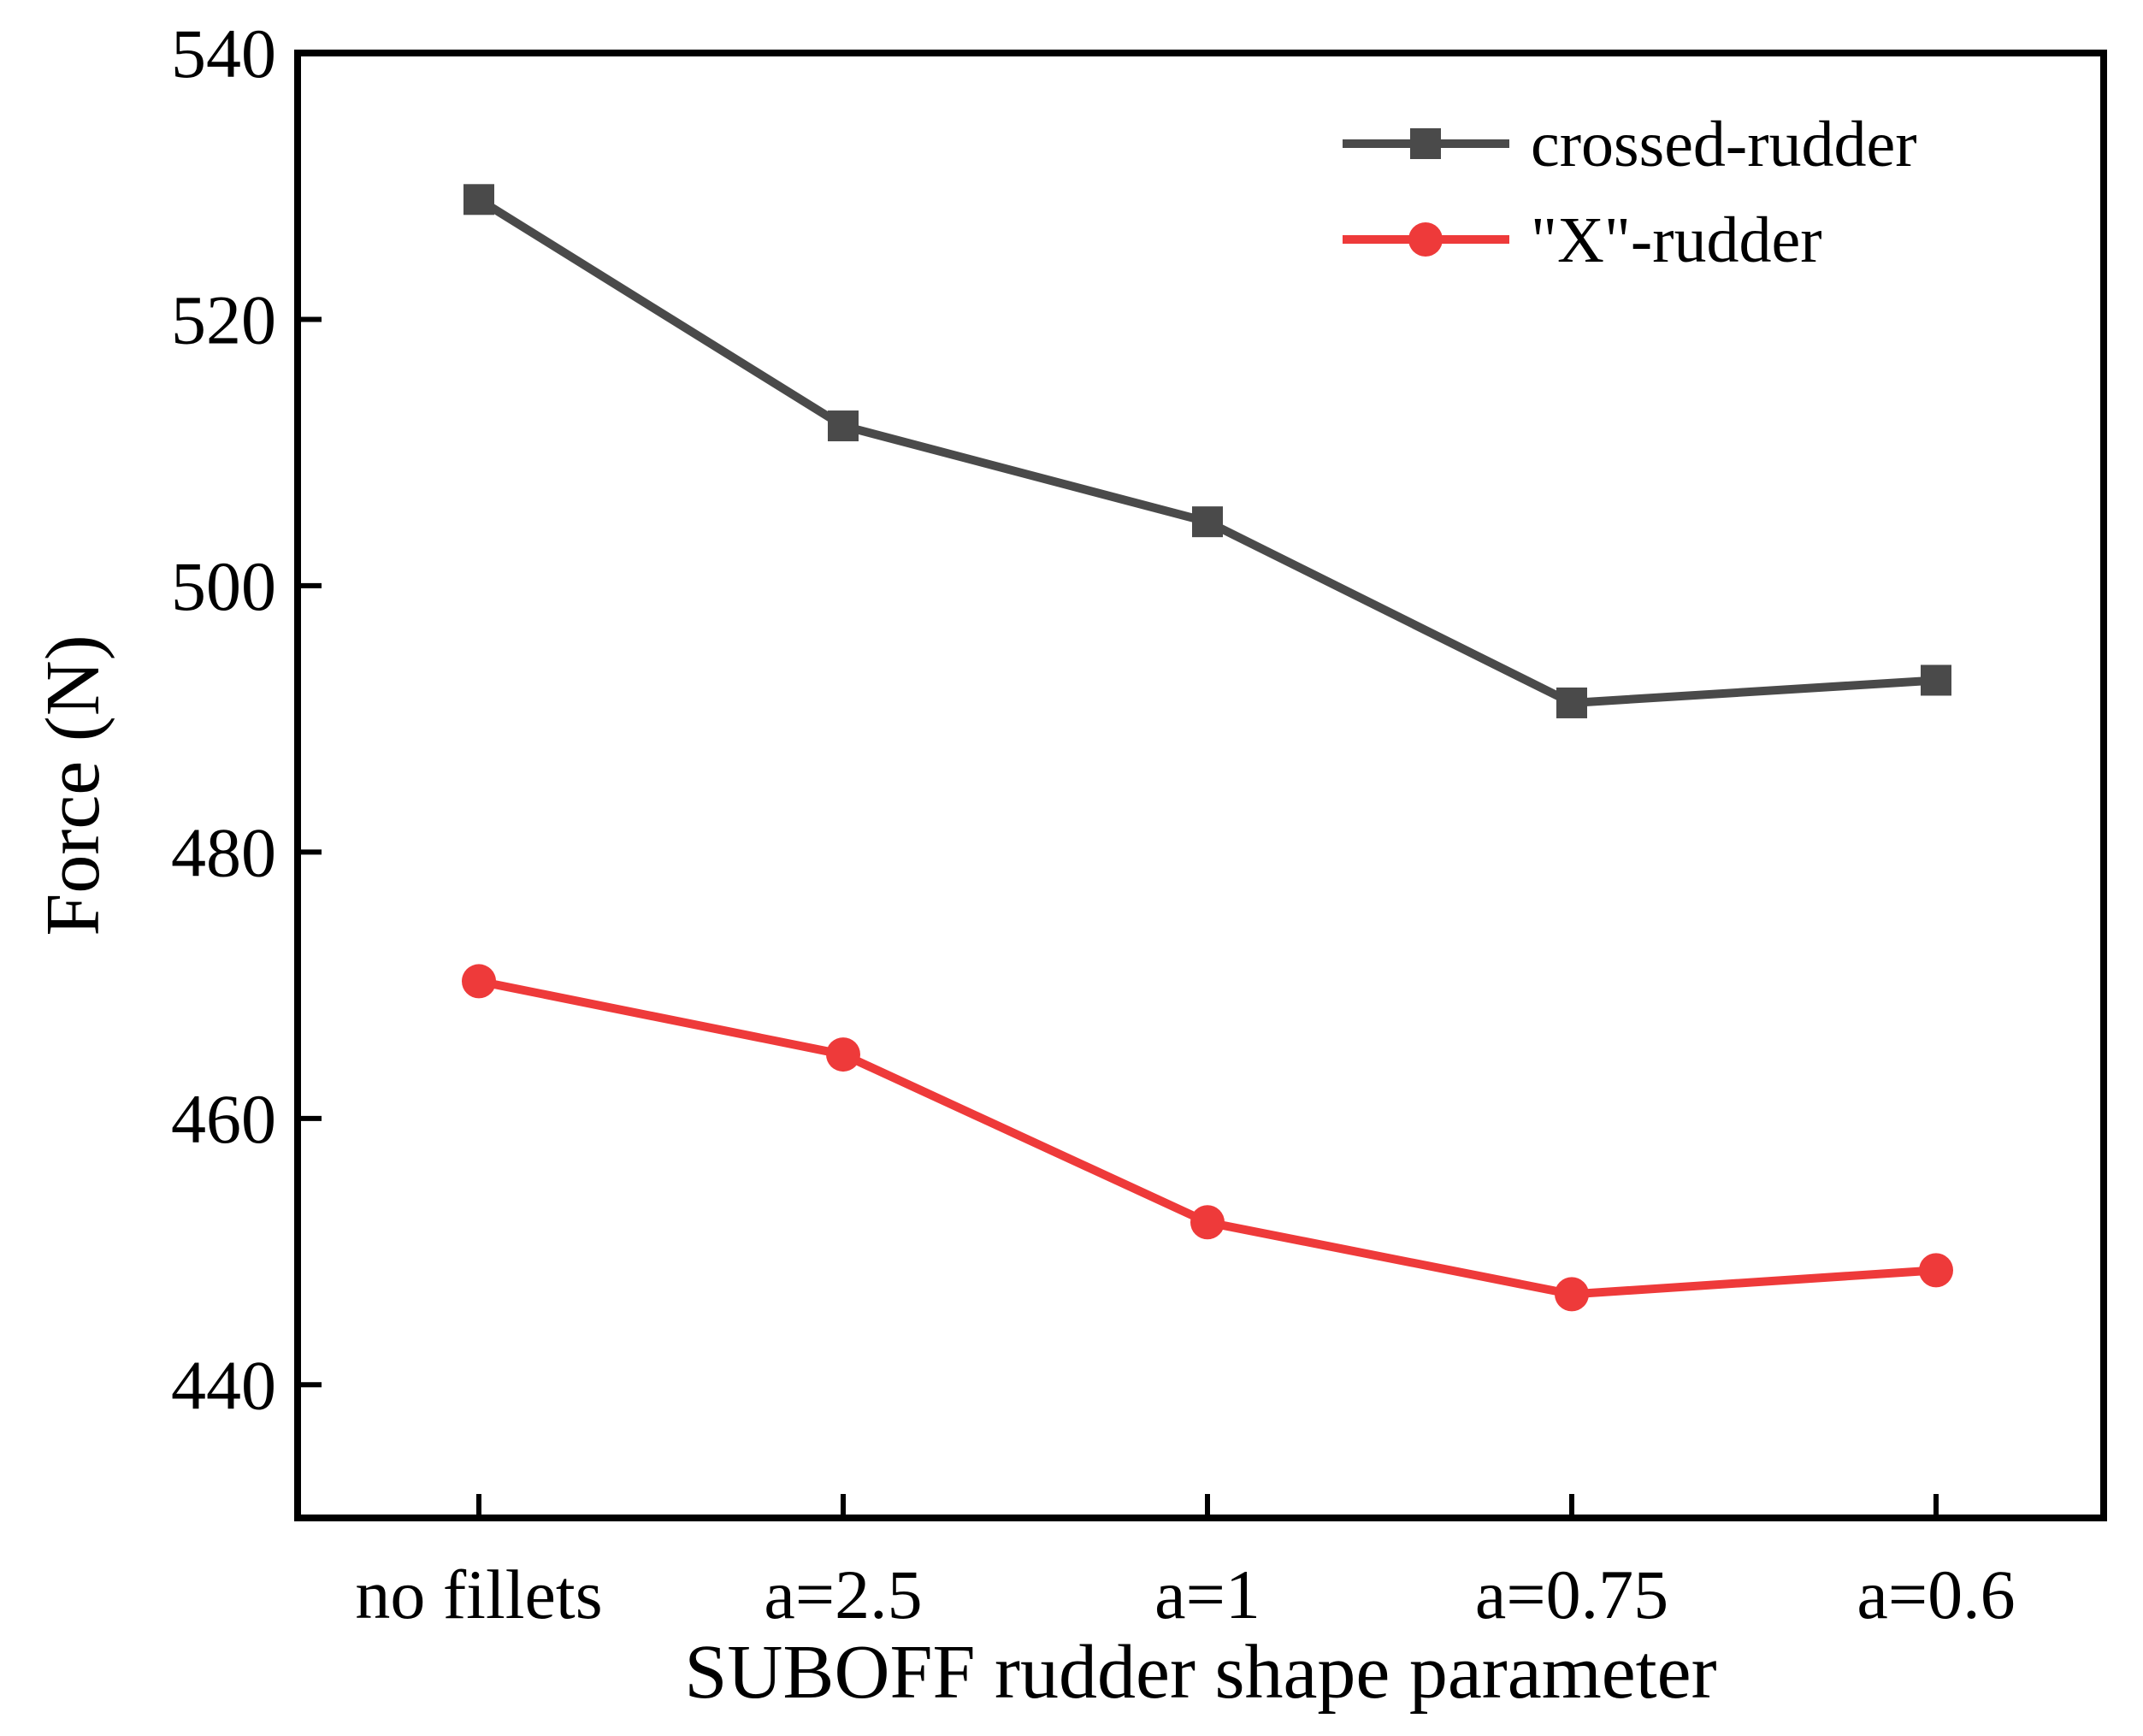 The width and height of the screenshot is (2143, 1736). Describe the element at coordinates (1936, 1595) in the screenshot. I see `x-tick-label: a=0.6` at that location.